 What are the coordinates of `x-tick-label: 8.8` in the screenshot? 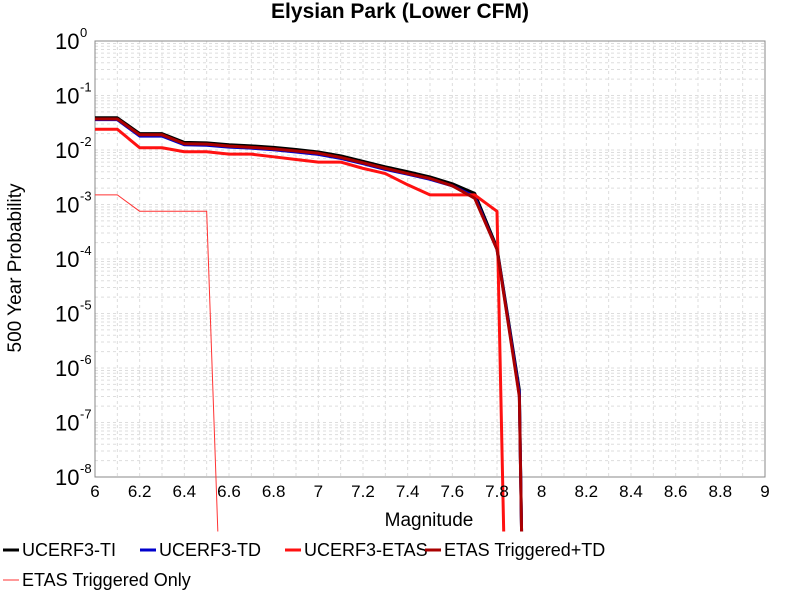 It's located at (721, 491).